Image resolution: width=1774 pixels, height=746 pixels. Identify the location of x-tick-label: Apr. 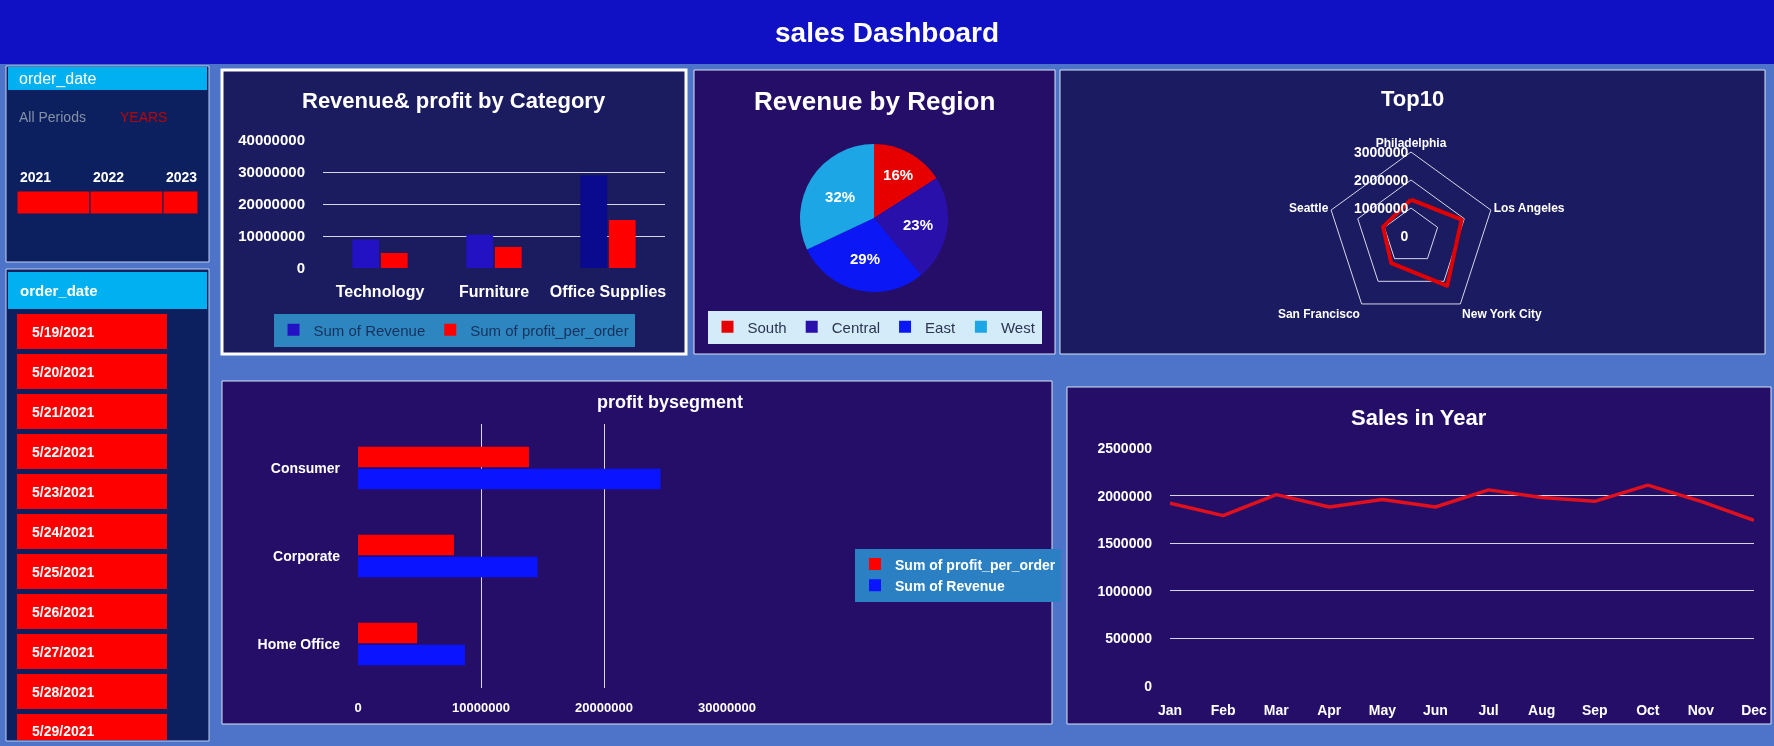
(1329, 710).